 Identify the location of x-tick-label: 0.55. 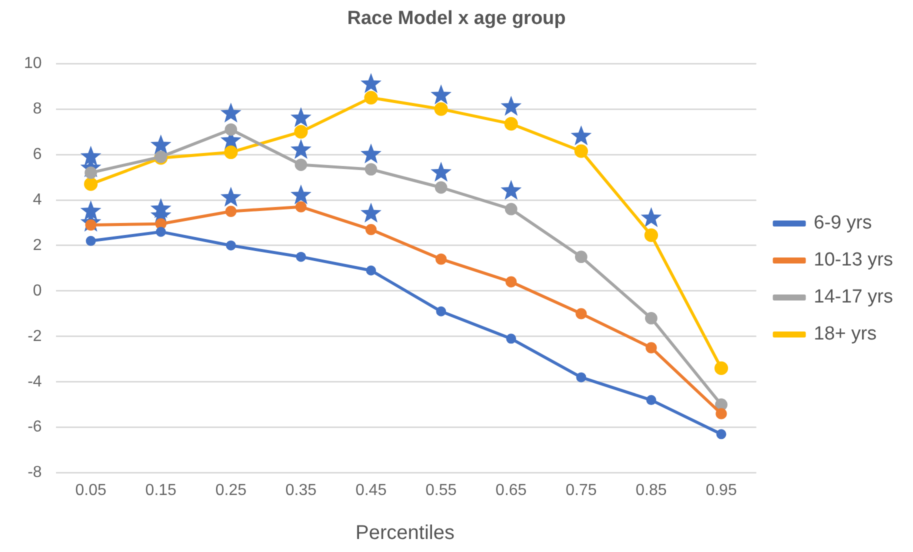
(441, 490).